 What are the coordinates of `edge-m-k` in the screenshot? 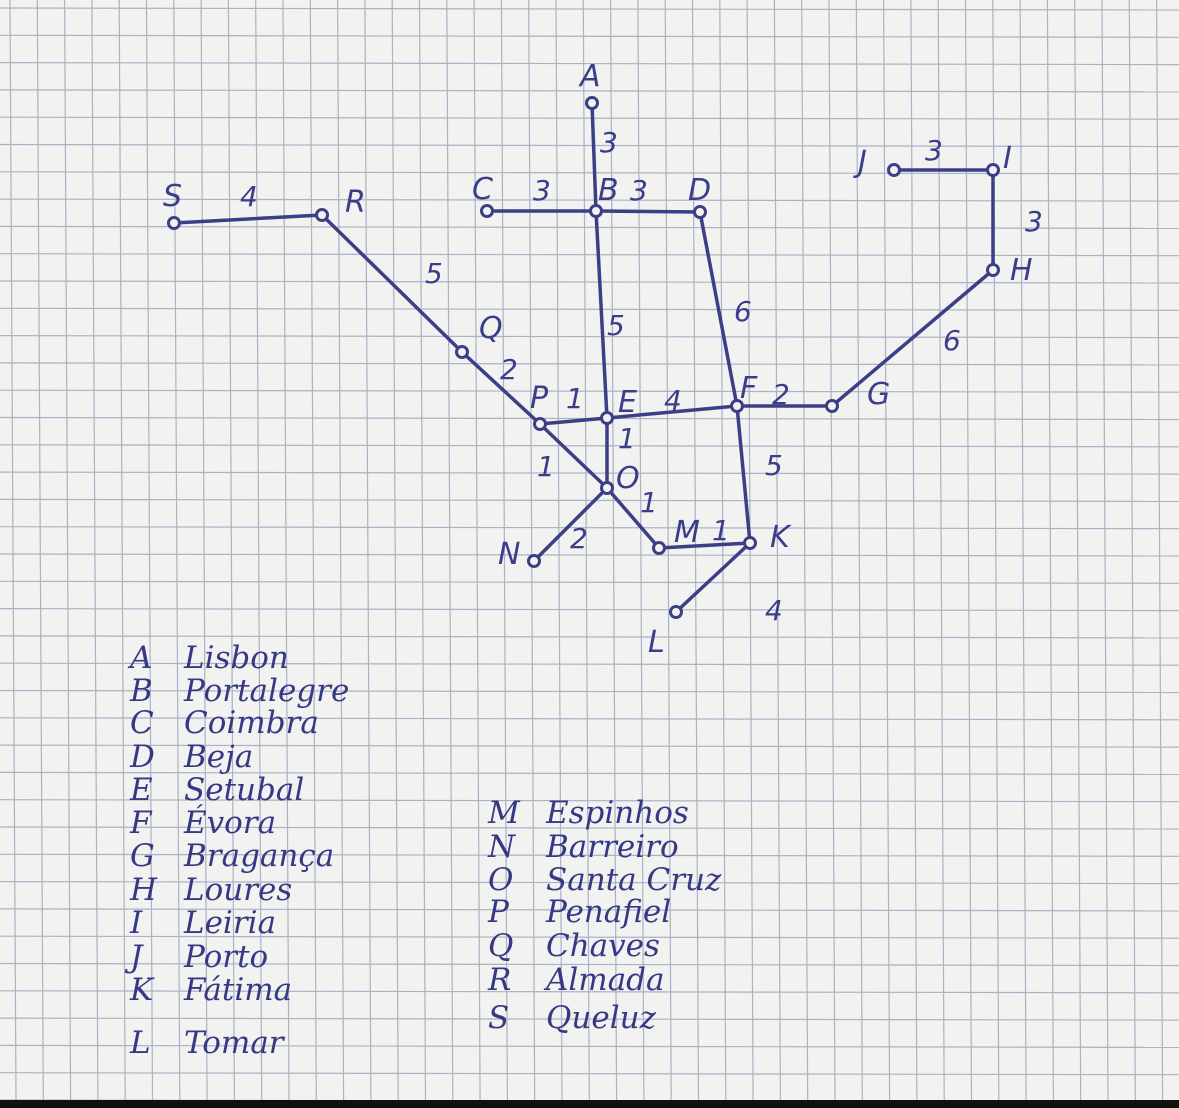 It's located at (704, 545).